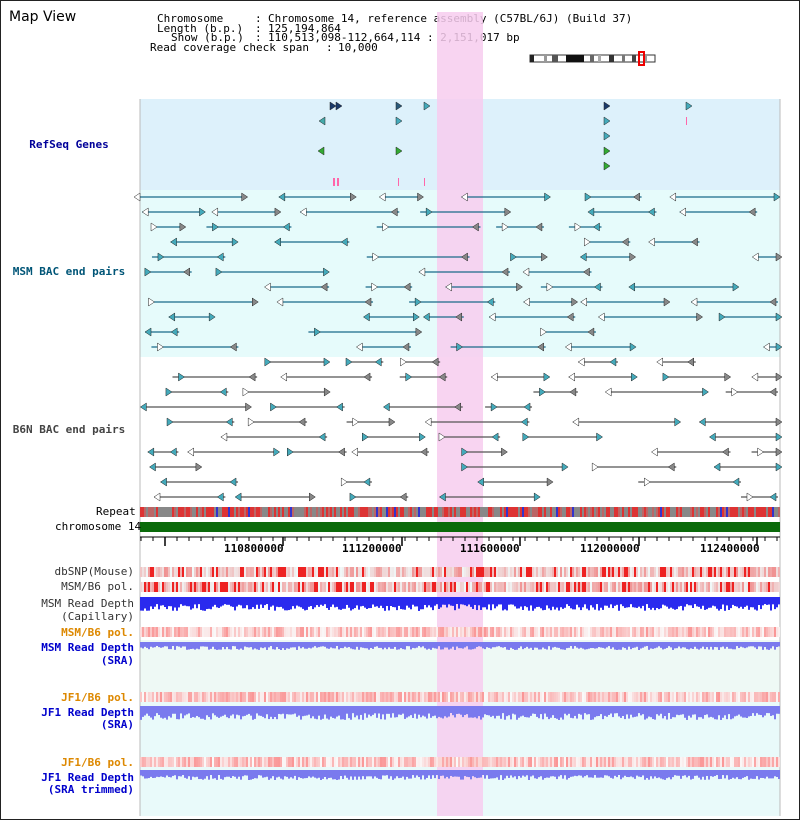  I want to click on track-label-msm-b6-pol-1: MSM/B6 pol., so click(97, 586).